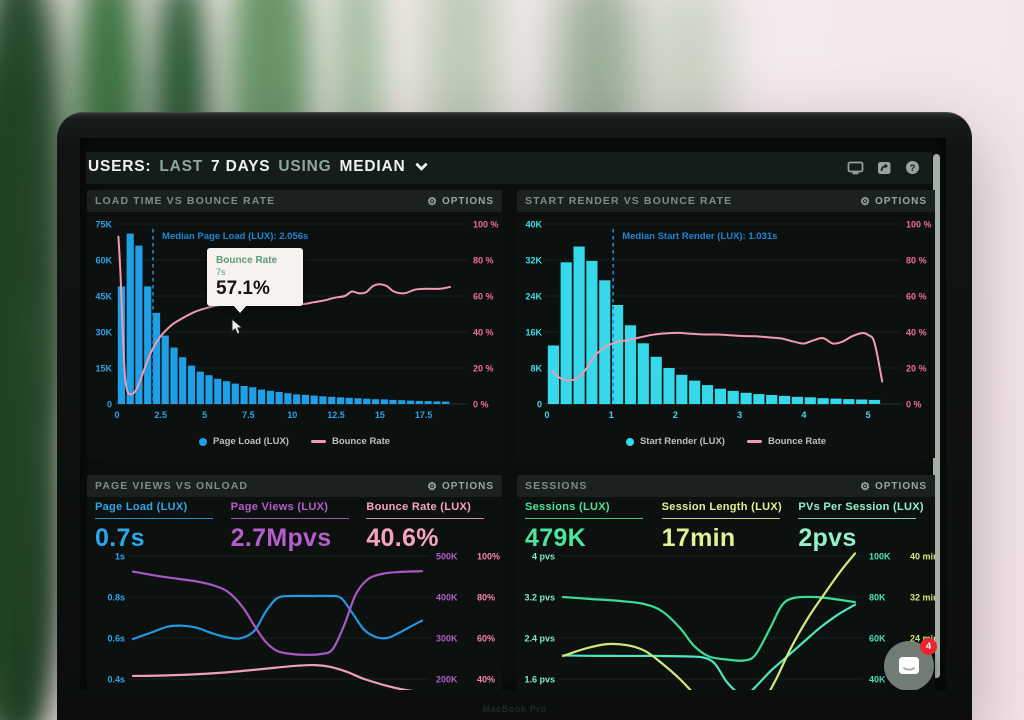 Image resolution: width=1024 pixels, height=720 pixels. Describe the element at coordinates (803, 415) in the screenshot. I see `svg-text: 4` at that location.